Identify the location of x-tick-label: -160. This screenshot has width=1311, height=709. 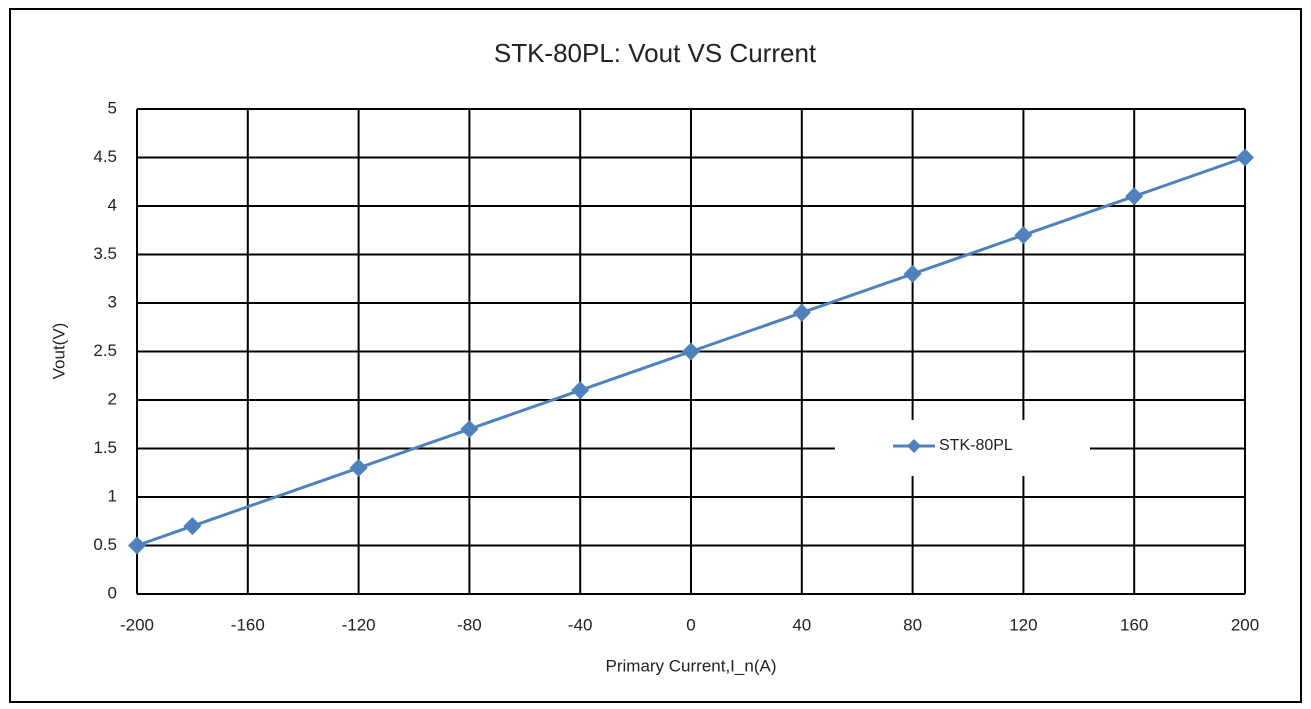
(248, 624).